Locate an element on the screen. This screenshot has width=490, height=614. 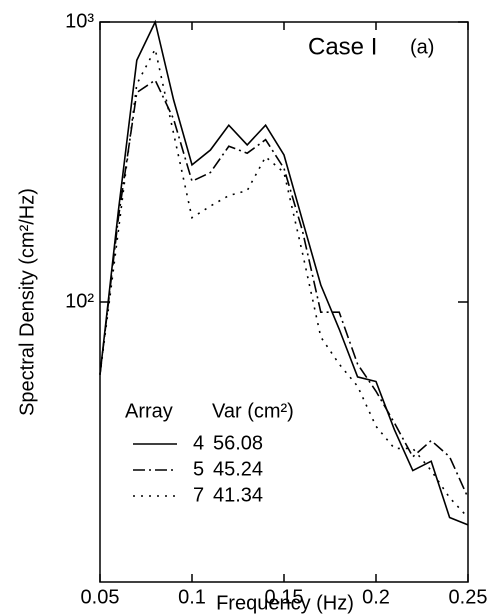
legend-title: Array is located at coordinates (149, 411).